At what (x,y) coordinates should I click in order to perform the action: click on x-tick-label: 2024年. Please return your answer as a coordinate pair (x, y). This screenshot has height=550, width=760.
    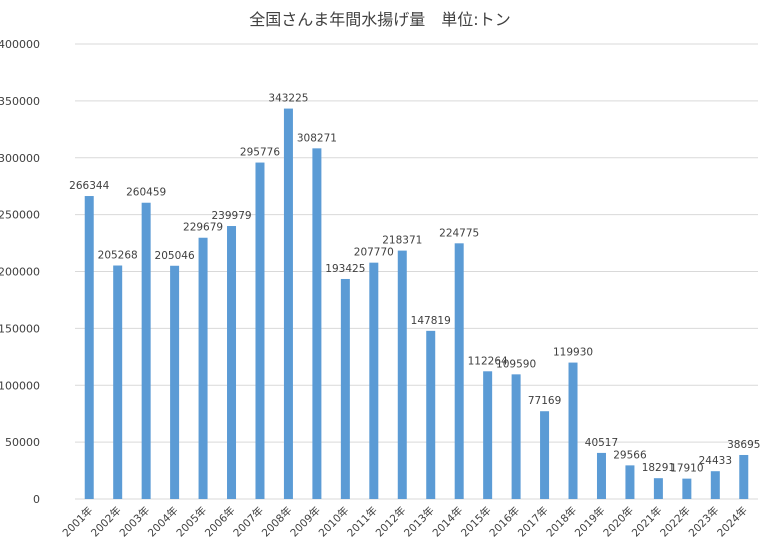
    Looking at the image, I should click on (732, 522).